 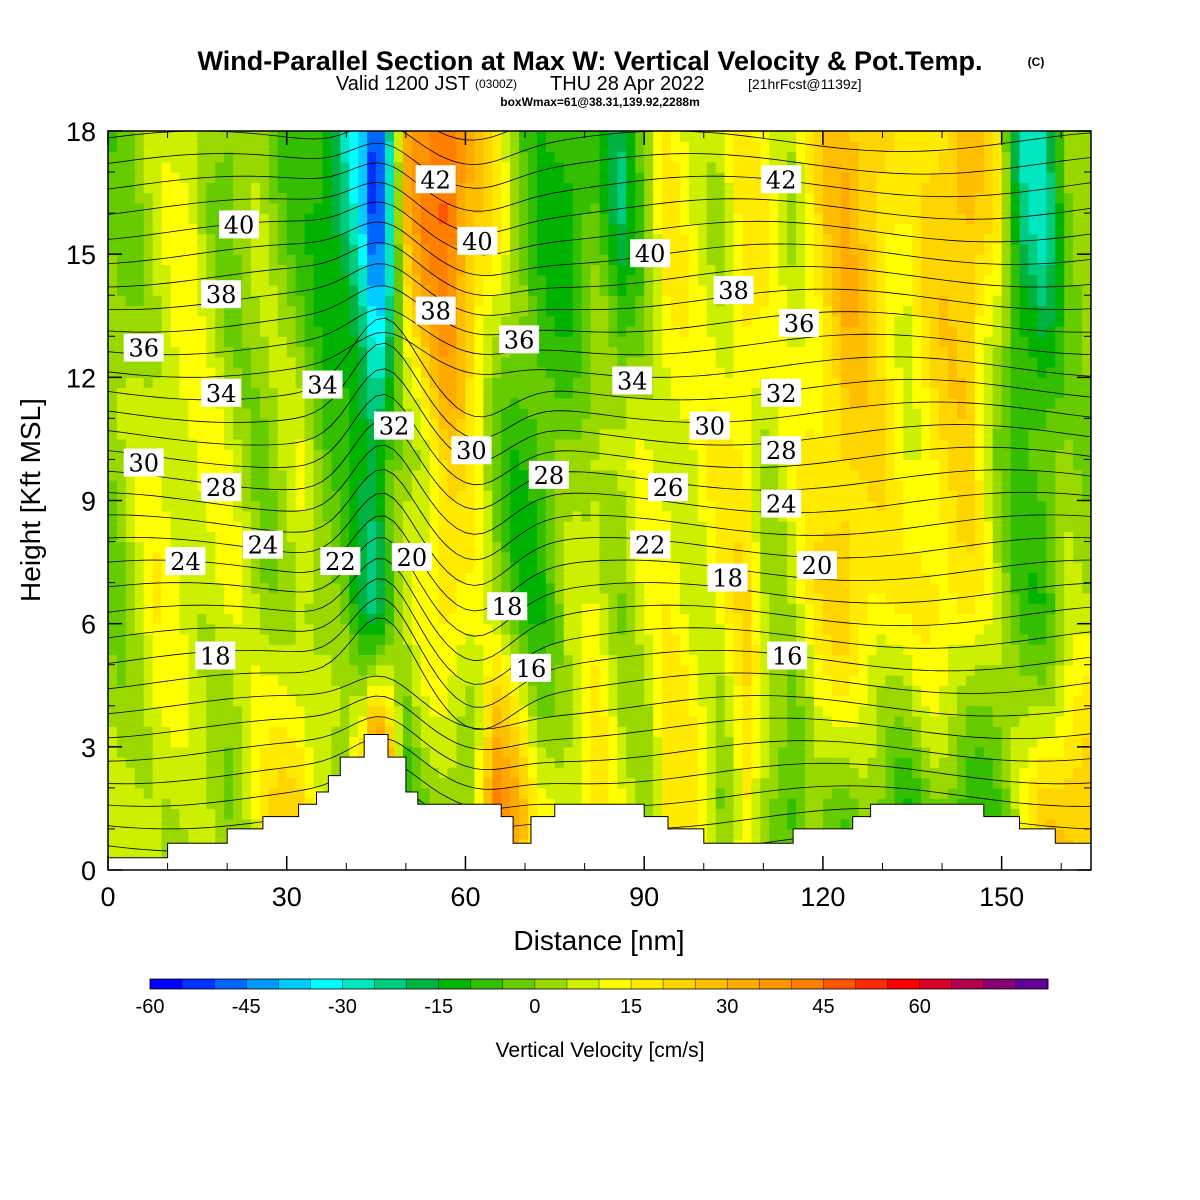 I want to click on colorbar-label: Vertical Velocity [cm/s], so click(x=600, y=1050).